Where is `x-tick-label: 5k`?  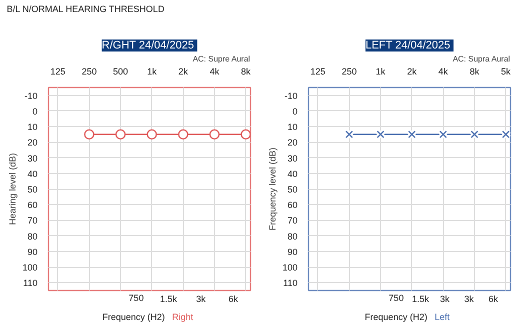 x-tick-label: 5k is located at coordinates (506, 71).